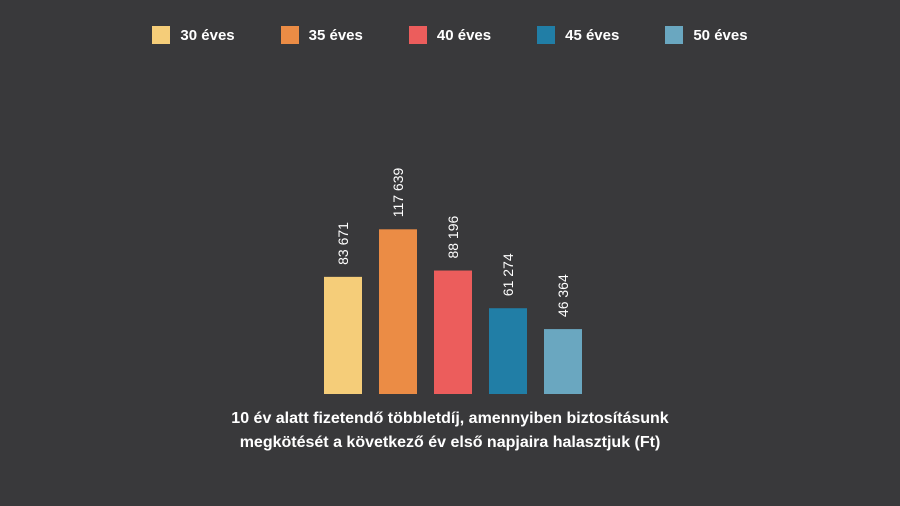 The image size is (900, 506). I want to click on legend-item: 35 éves, so click(321, 35).